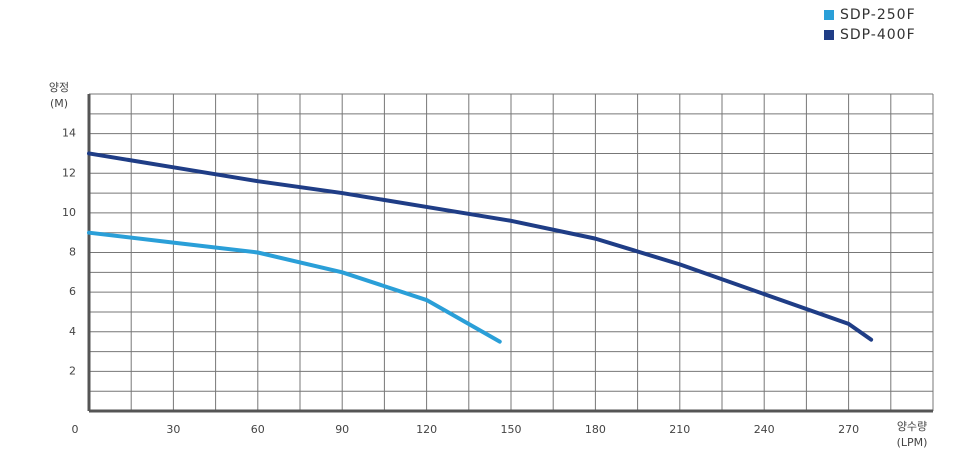 This screenshot has height=471, width=980. What do you see at coordinates (75, 429) in the screenshot?
I see `x-tick-label: 0` at bounding box center [75, 429].